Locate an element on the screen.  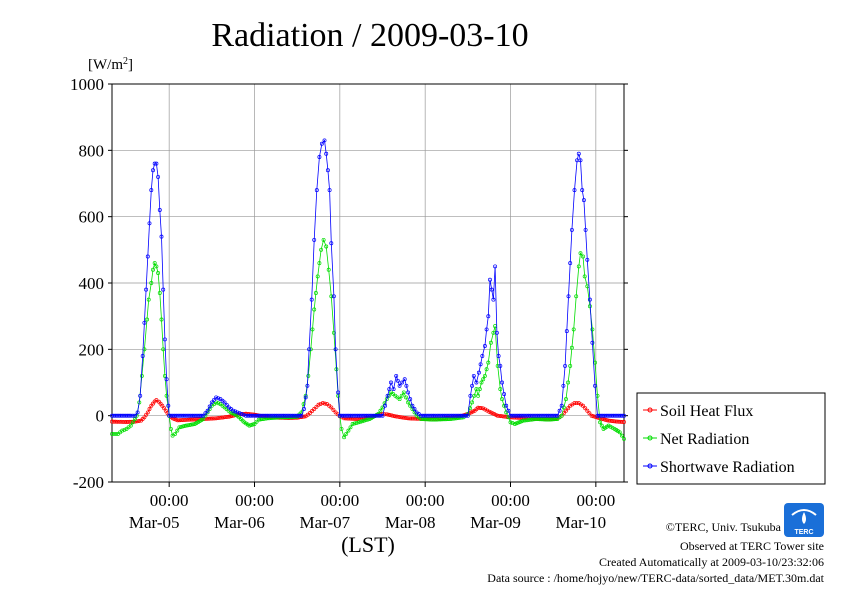
y-tick-label: 0 is located at coordinates (100, 416).